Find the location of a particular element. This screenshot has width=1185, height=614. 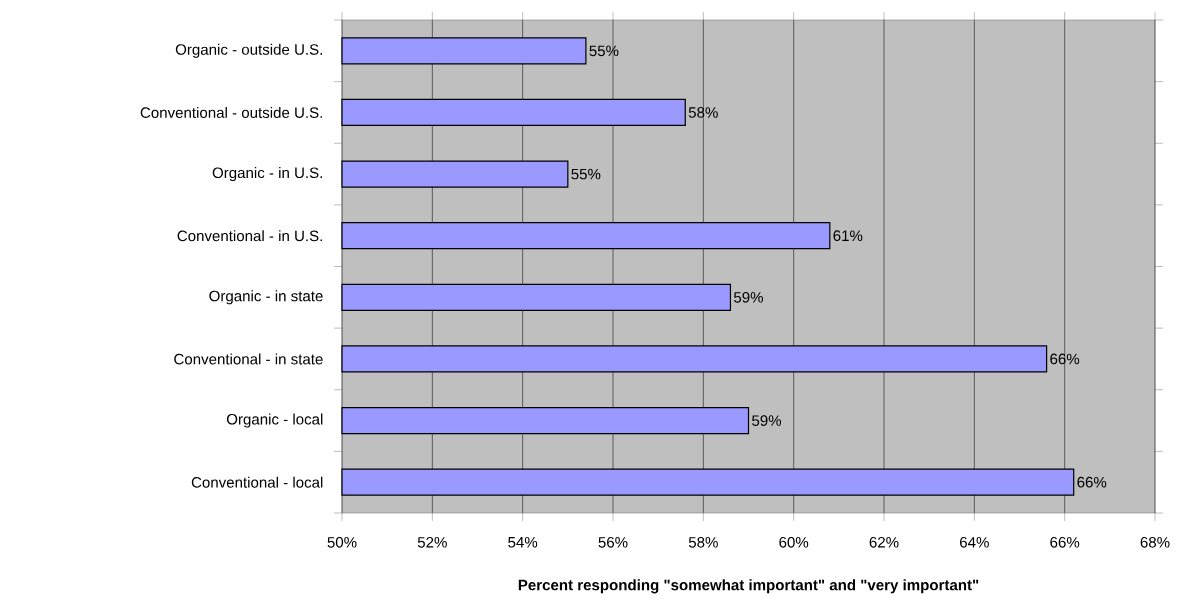

y-tick-label: Organic - in U.S. is located at coordinates (267, 174).